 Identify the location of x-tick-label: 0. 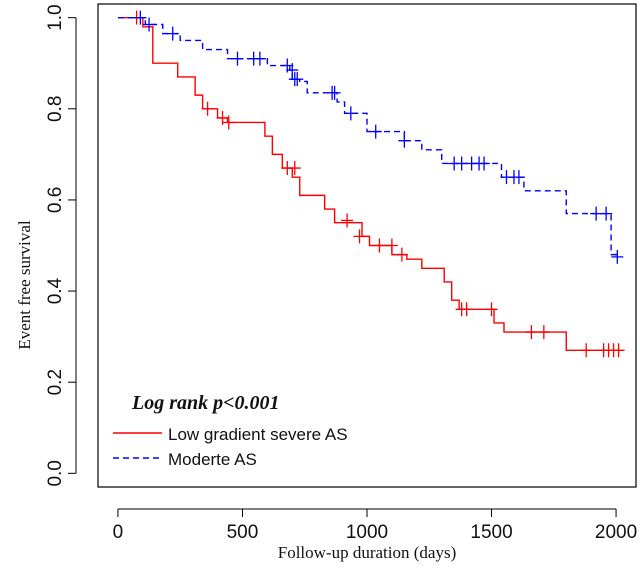
(118, 532).